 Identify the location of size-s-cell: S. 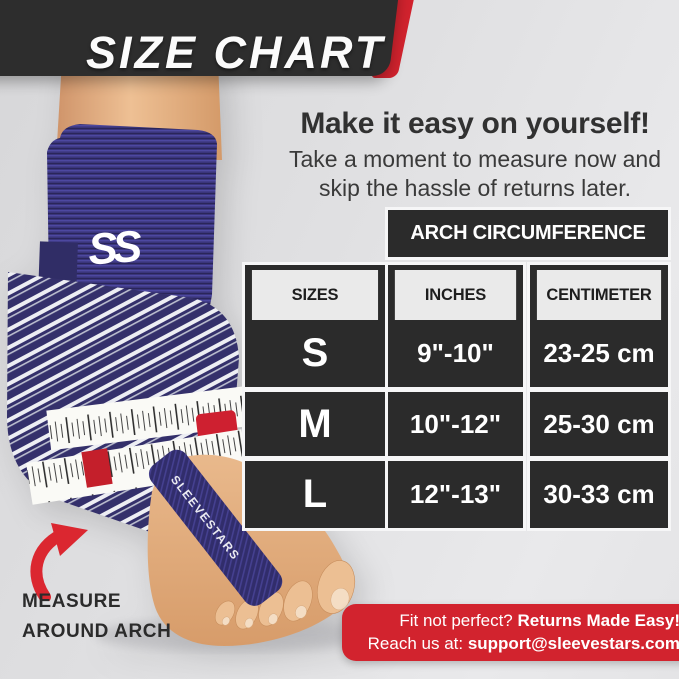
(315, 352).